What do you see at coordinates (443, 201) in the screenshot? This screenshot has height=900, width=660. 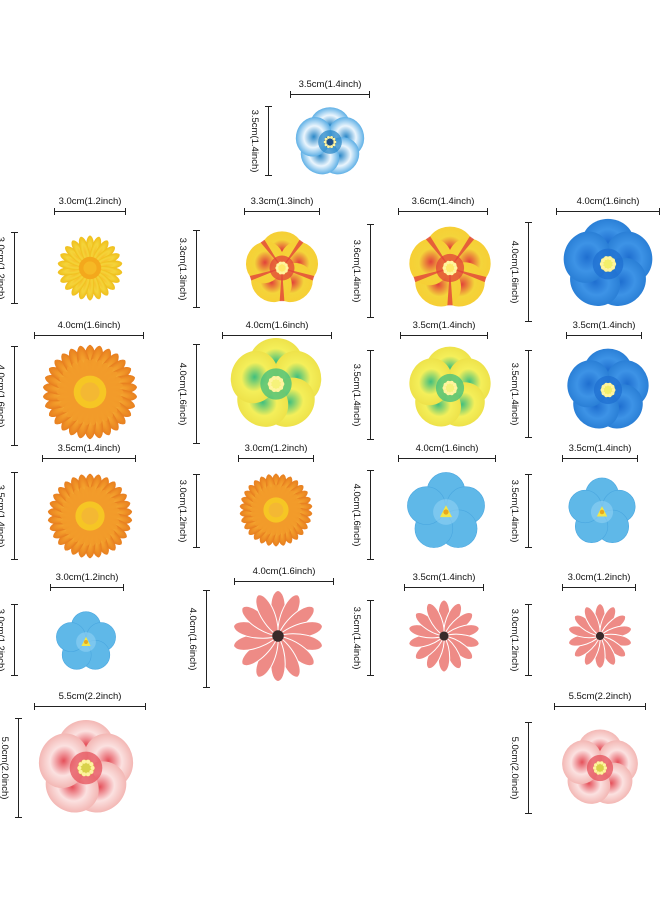 I see `width-label: 3.6cm(1.4inch)` at bounding box center [443, 201].